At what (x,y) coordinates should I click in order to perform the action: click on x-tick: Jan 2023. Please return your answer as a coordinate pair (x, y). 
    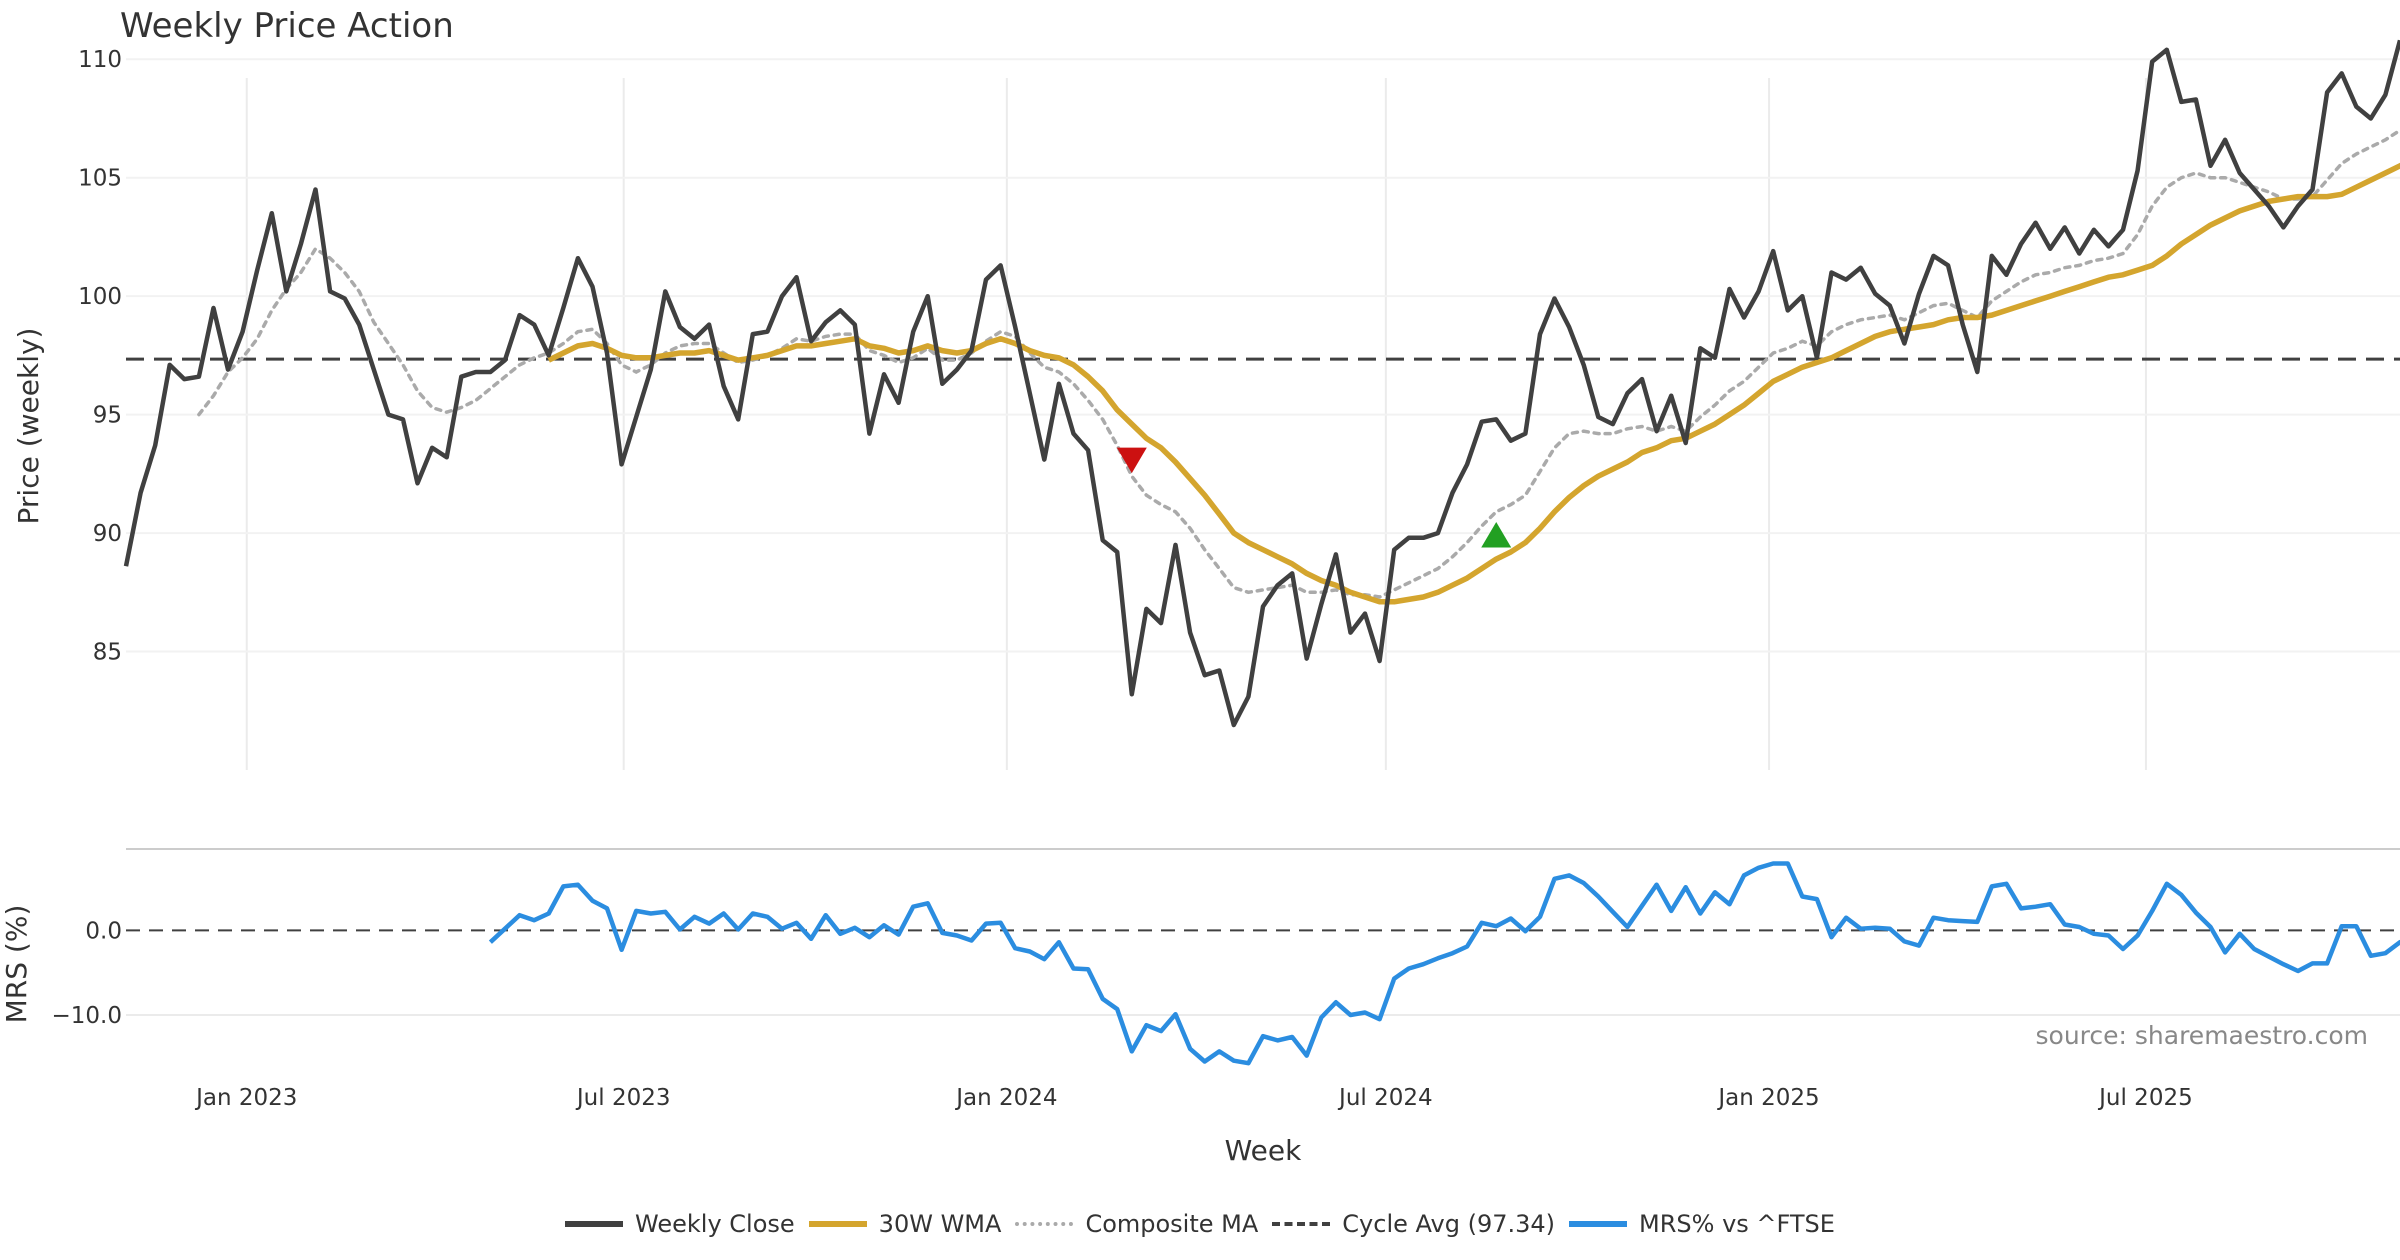
    Looking at the image, I should click on (245, 1098).